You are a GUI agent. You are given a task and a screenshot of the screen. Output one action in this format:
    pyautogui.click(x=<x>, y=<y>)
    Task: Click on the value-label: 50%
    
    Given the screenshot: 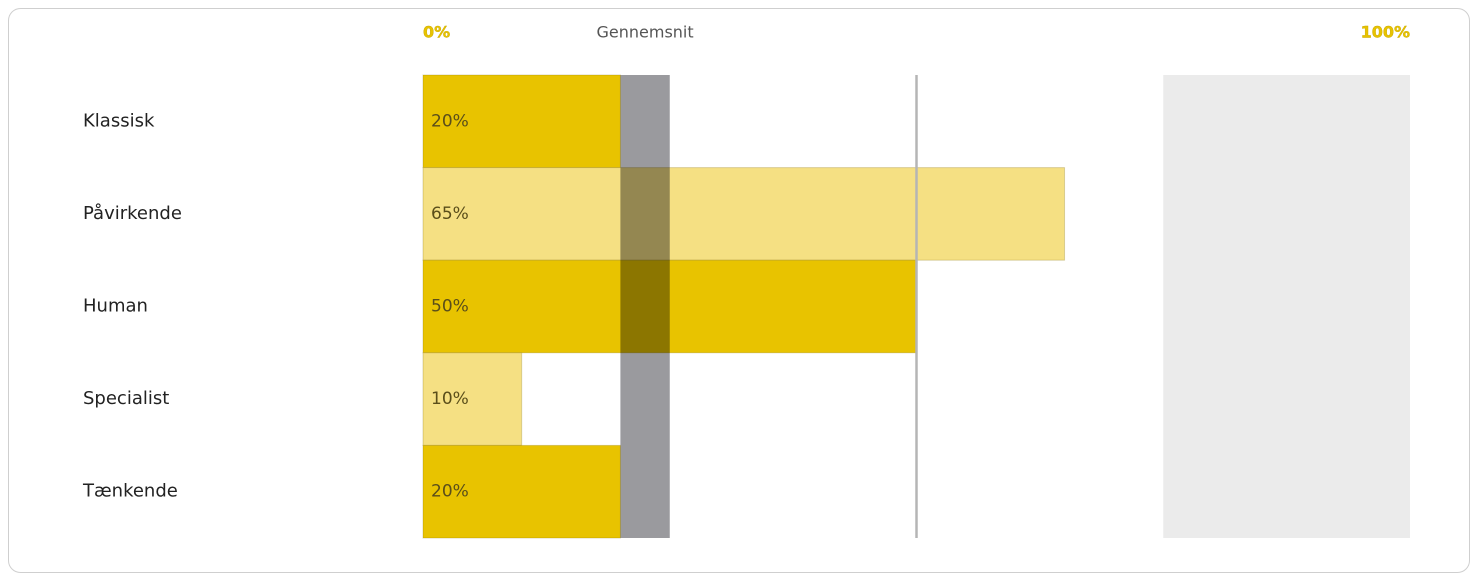 What is the action you would take?
    pyautogui.click(x=450, y=307)
    